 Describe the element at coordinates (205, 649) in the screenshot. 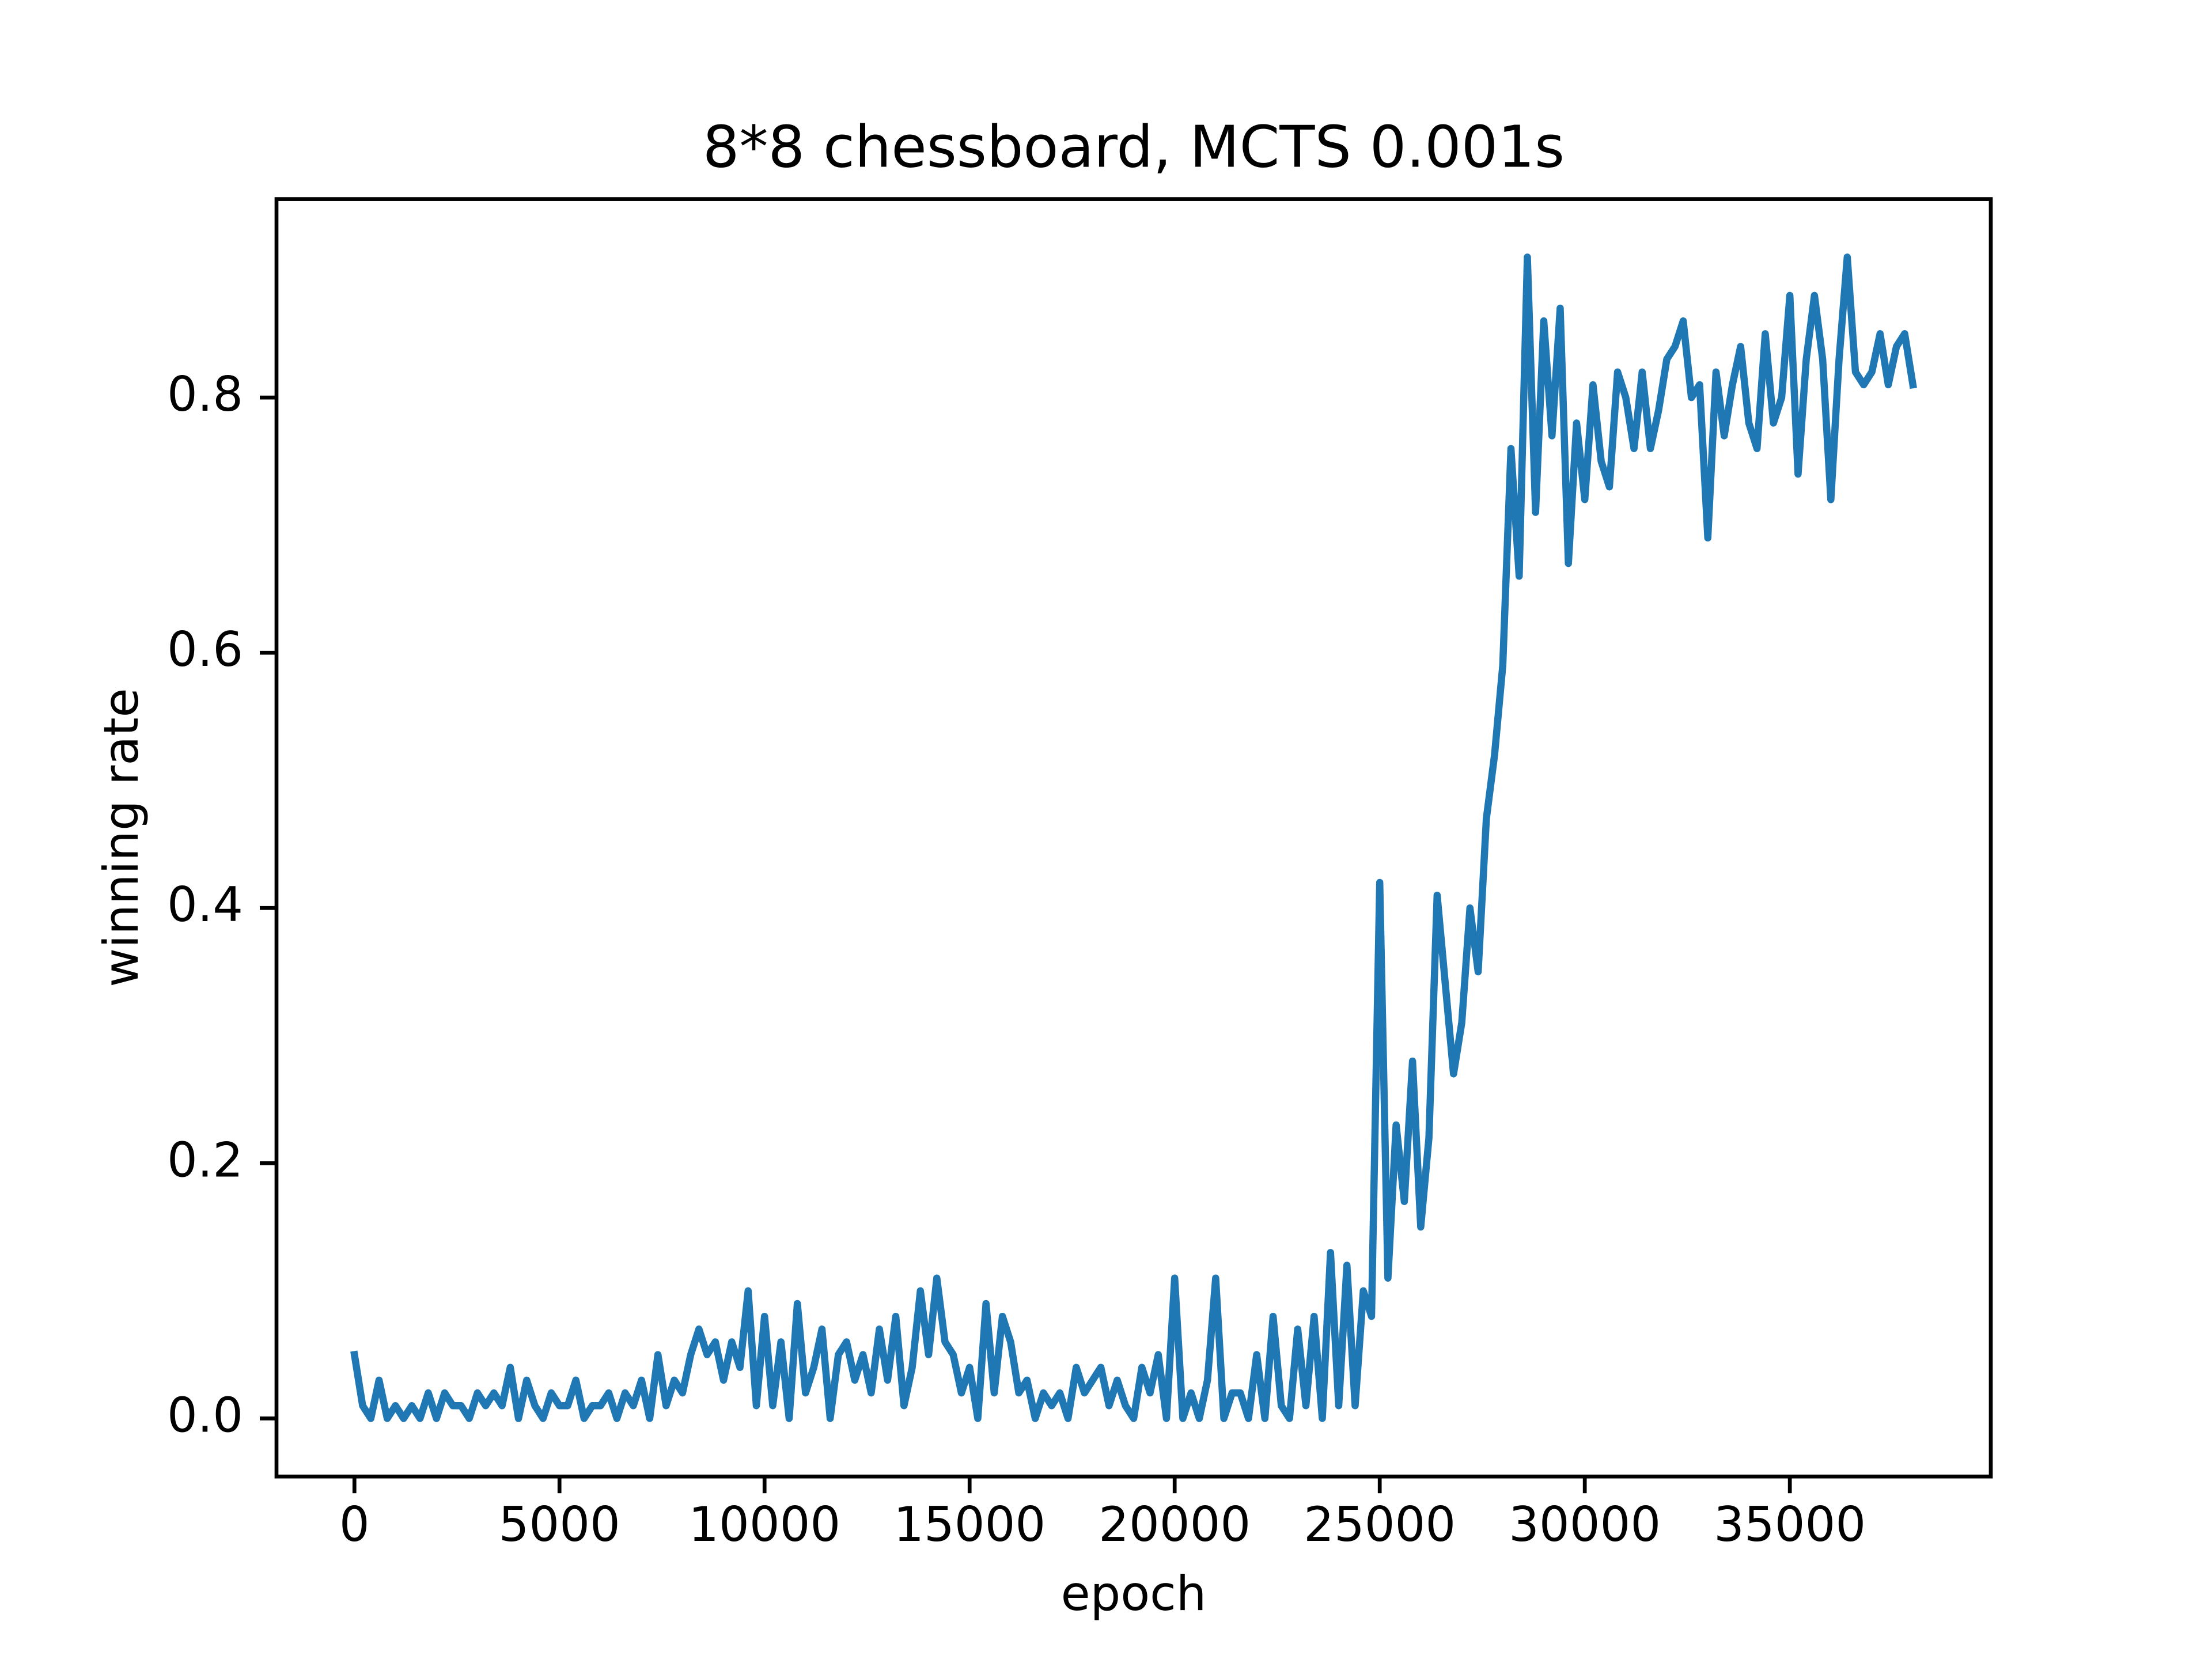

I see `y-tick-label: 0.6` at that location.